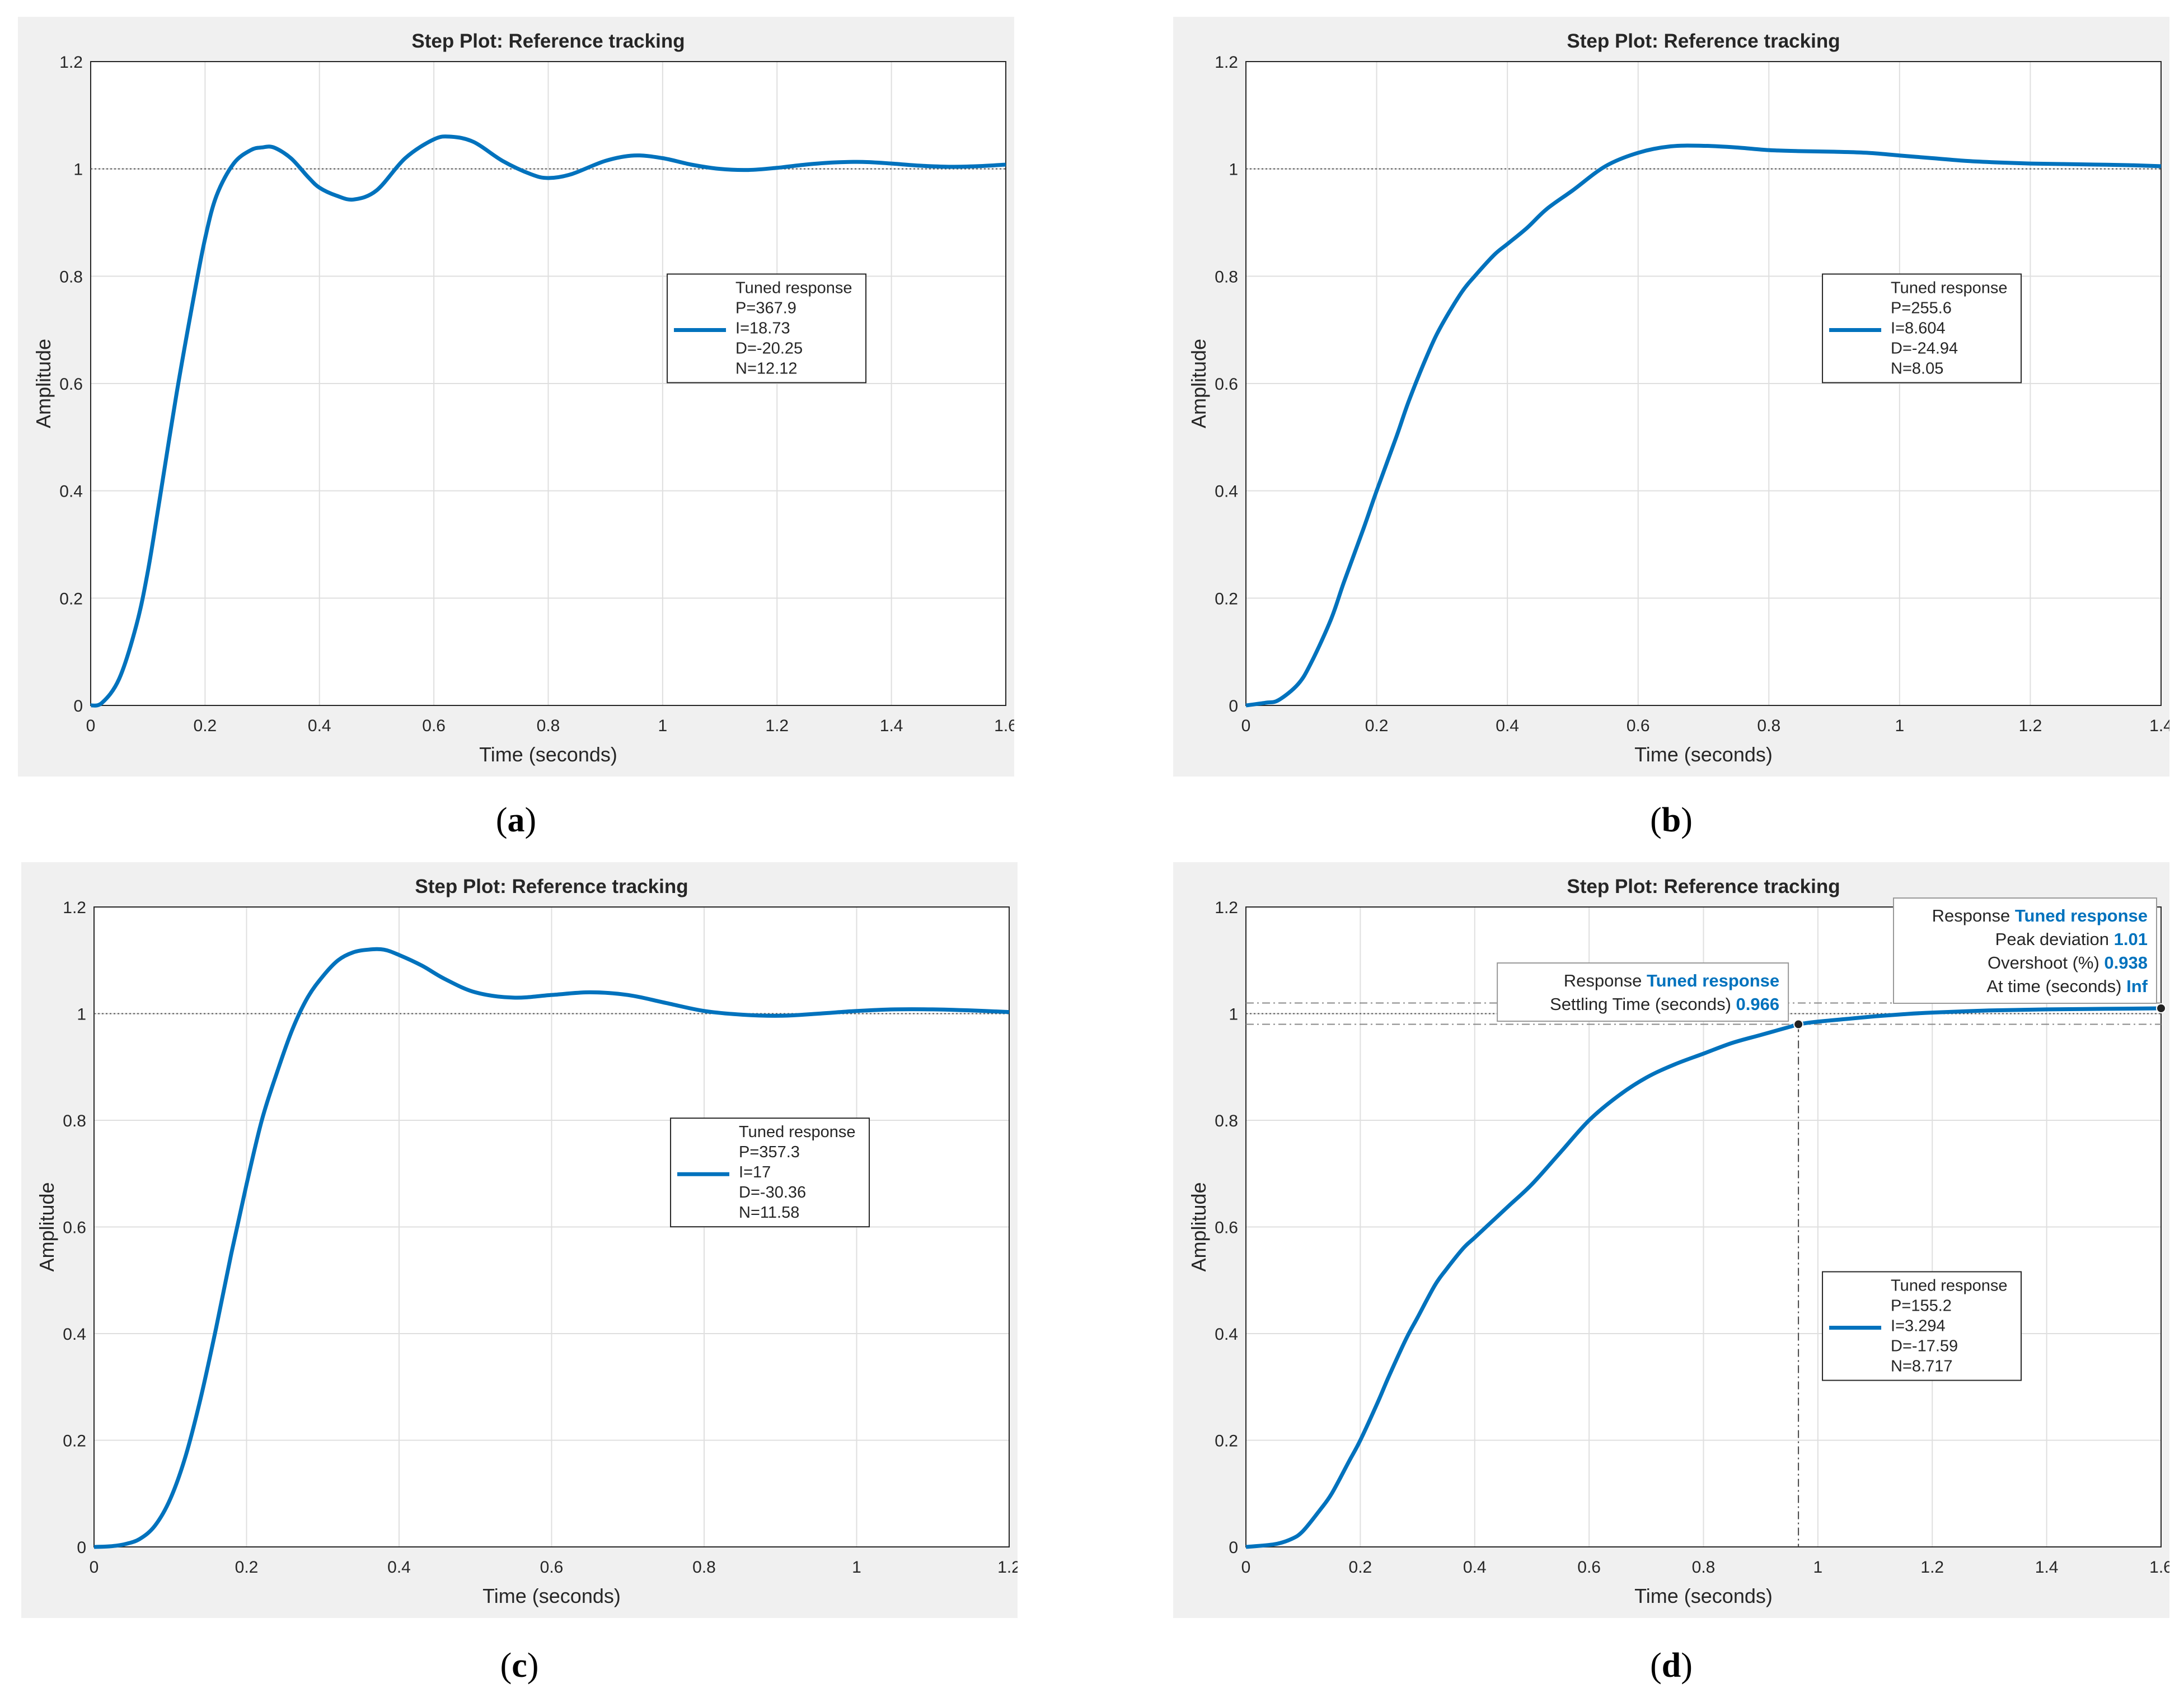  Describe the element at coordinates (1643, 1004) in the screenshot. I see `datatip-label: Settling Time (seconds)` at that location.